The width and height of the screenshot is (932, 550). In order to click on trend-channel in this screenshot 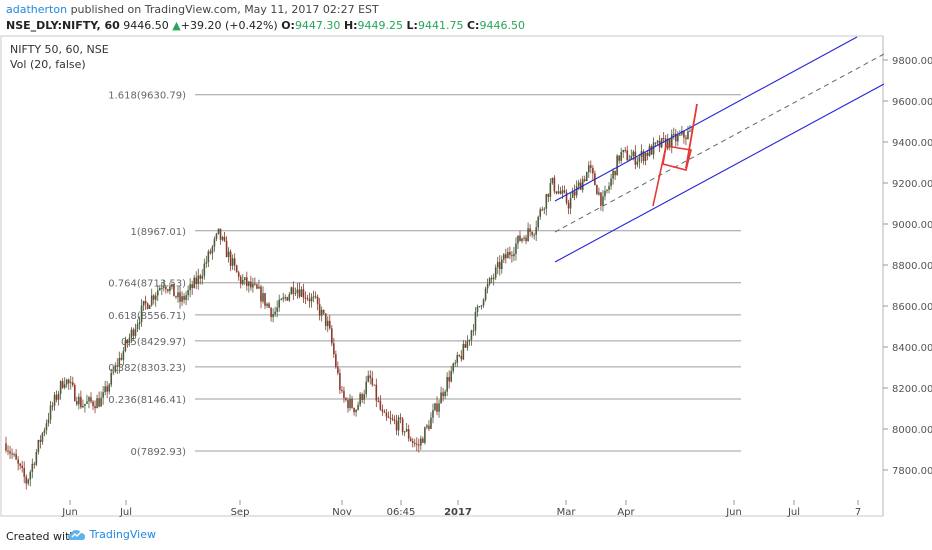, I will do `click(719, 149)`.